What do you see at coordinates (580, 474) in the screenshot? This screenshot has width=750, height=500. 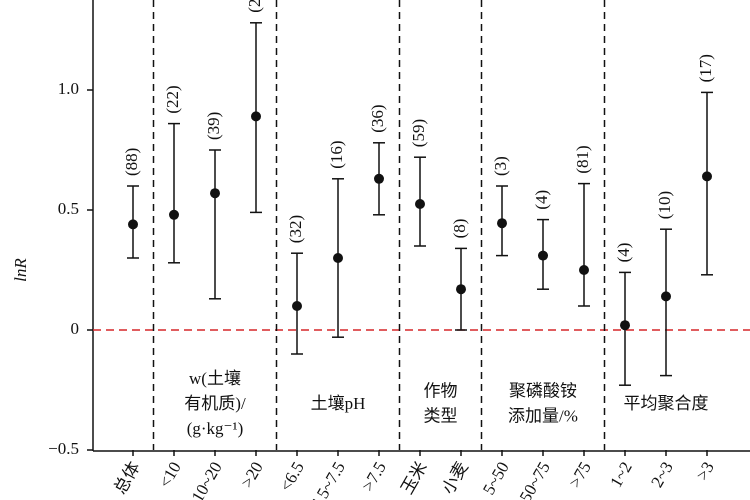 I see `x-tick-label: >75` at bounding box center [580, 474].